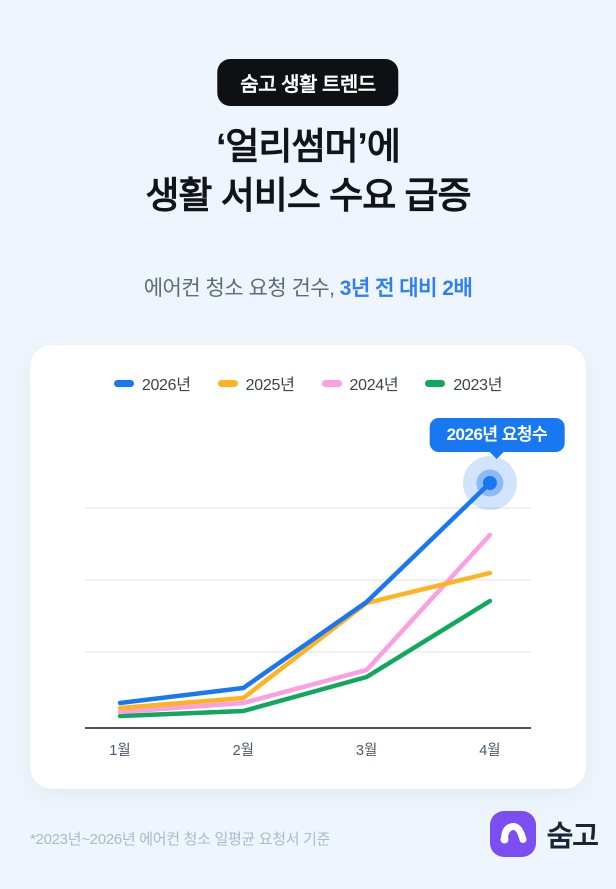 This screenshot has height=889, width=616. Describe the element at coordinates (406, 288) in the screenshot. I see `subtitle-highlight-text: 3년 전 대비 2배` at that location.